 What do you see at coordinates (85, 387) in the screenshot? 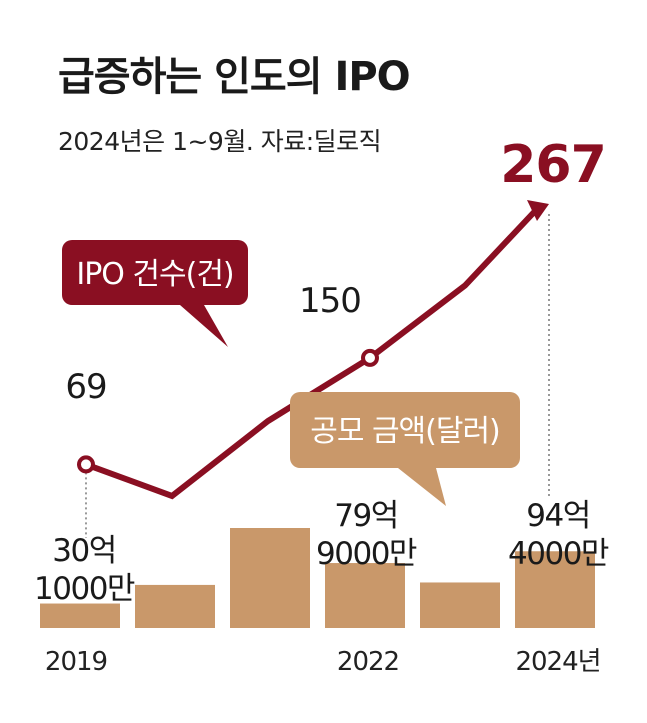
I see `point-label-2019: 69` at bounding box center [85, 387].